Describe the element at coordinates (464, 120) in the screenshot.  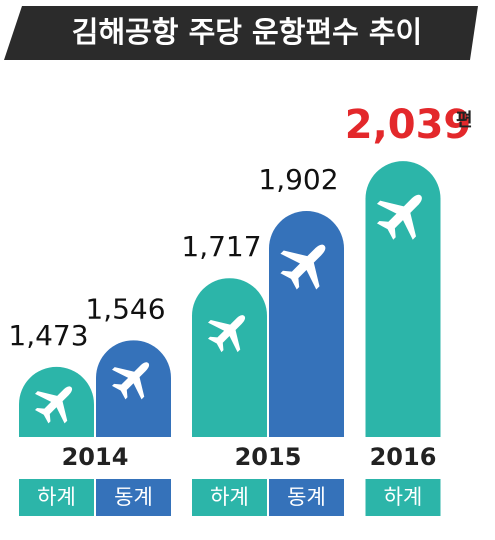
I see `unit-label: 편` at that location.